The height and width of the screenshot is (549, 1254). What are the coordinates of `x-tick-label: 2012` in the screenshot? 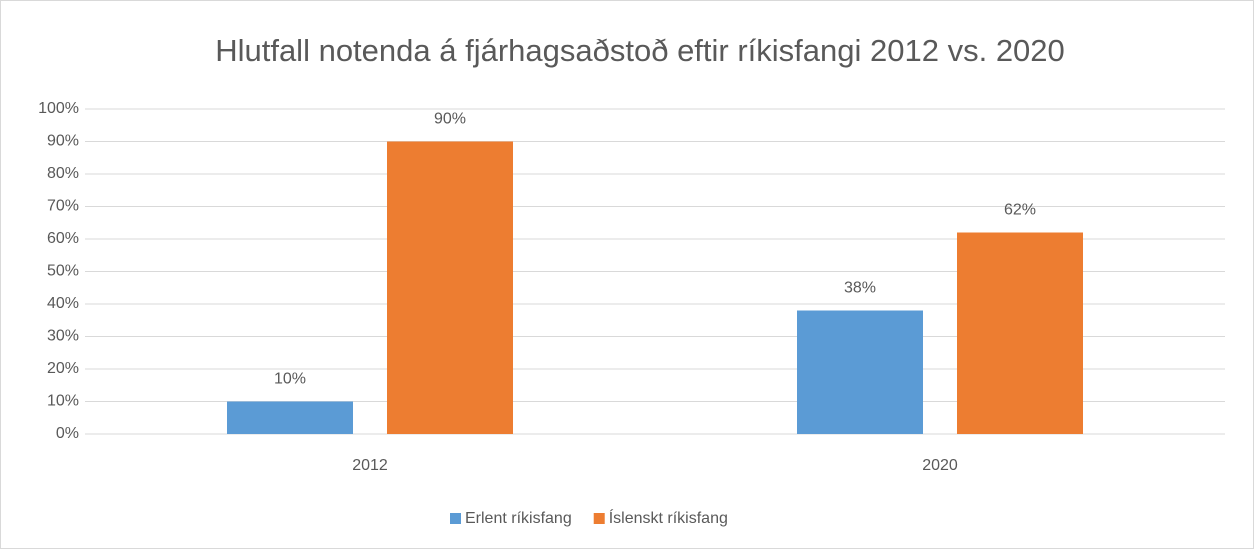 It's located at (370, 465).